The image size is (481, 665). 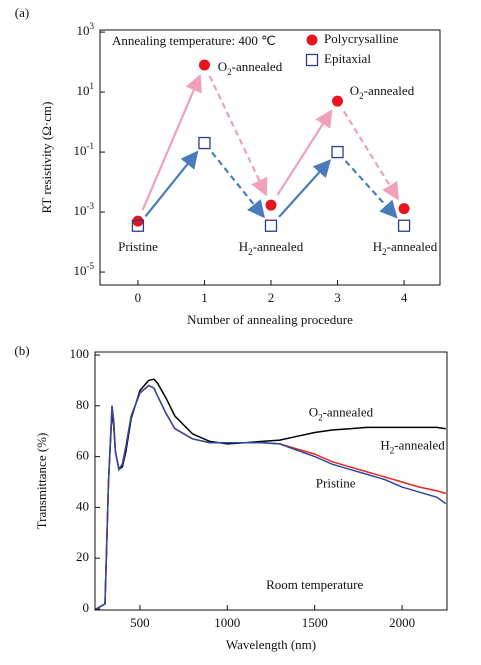 I want to click on annotation: Pristine, so click(x=138, y=246).